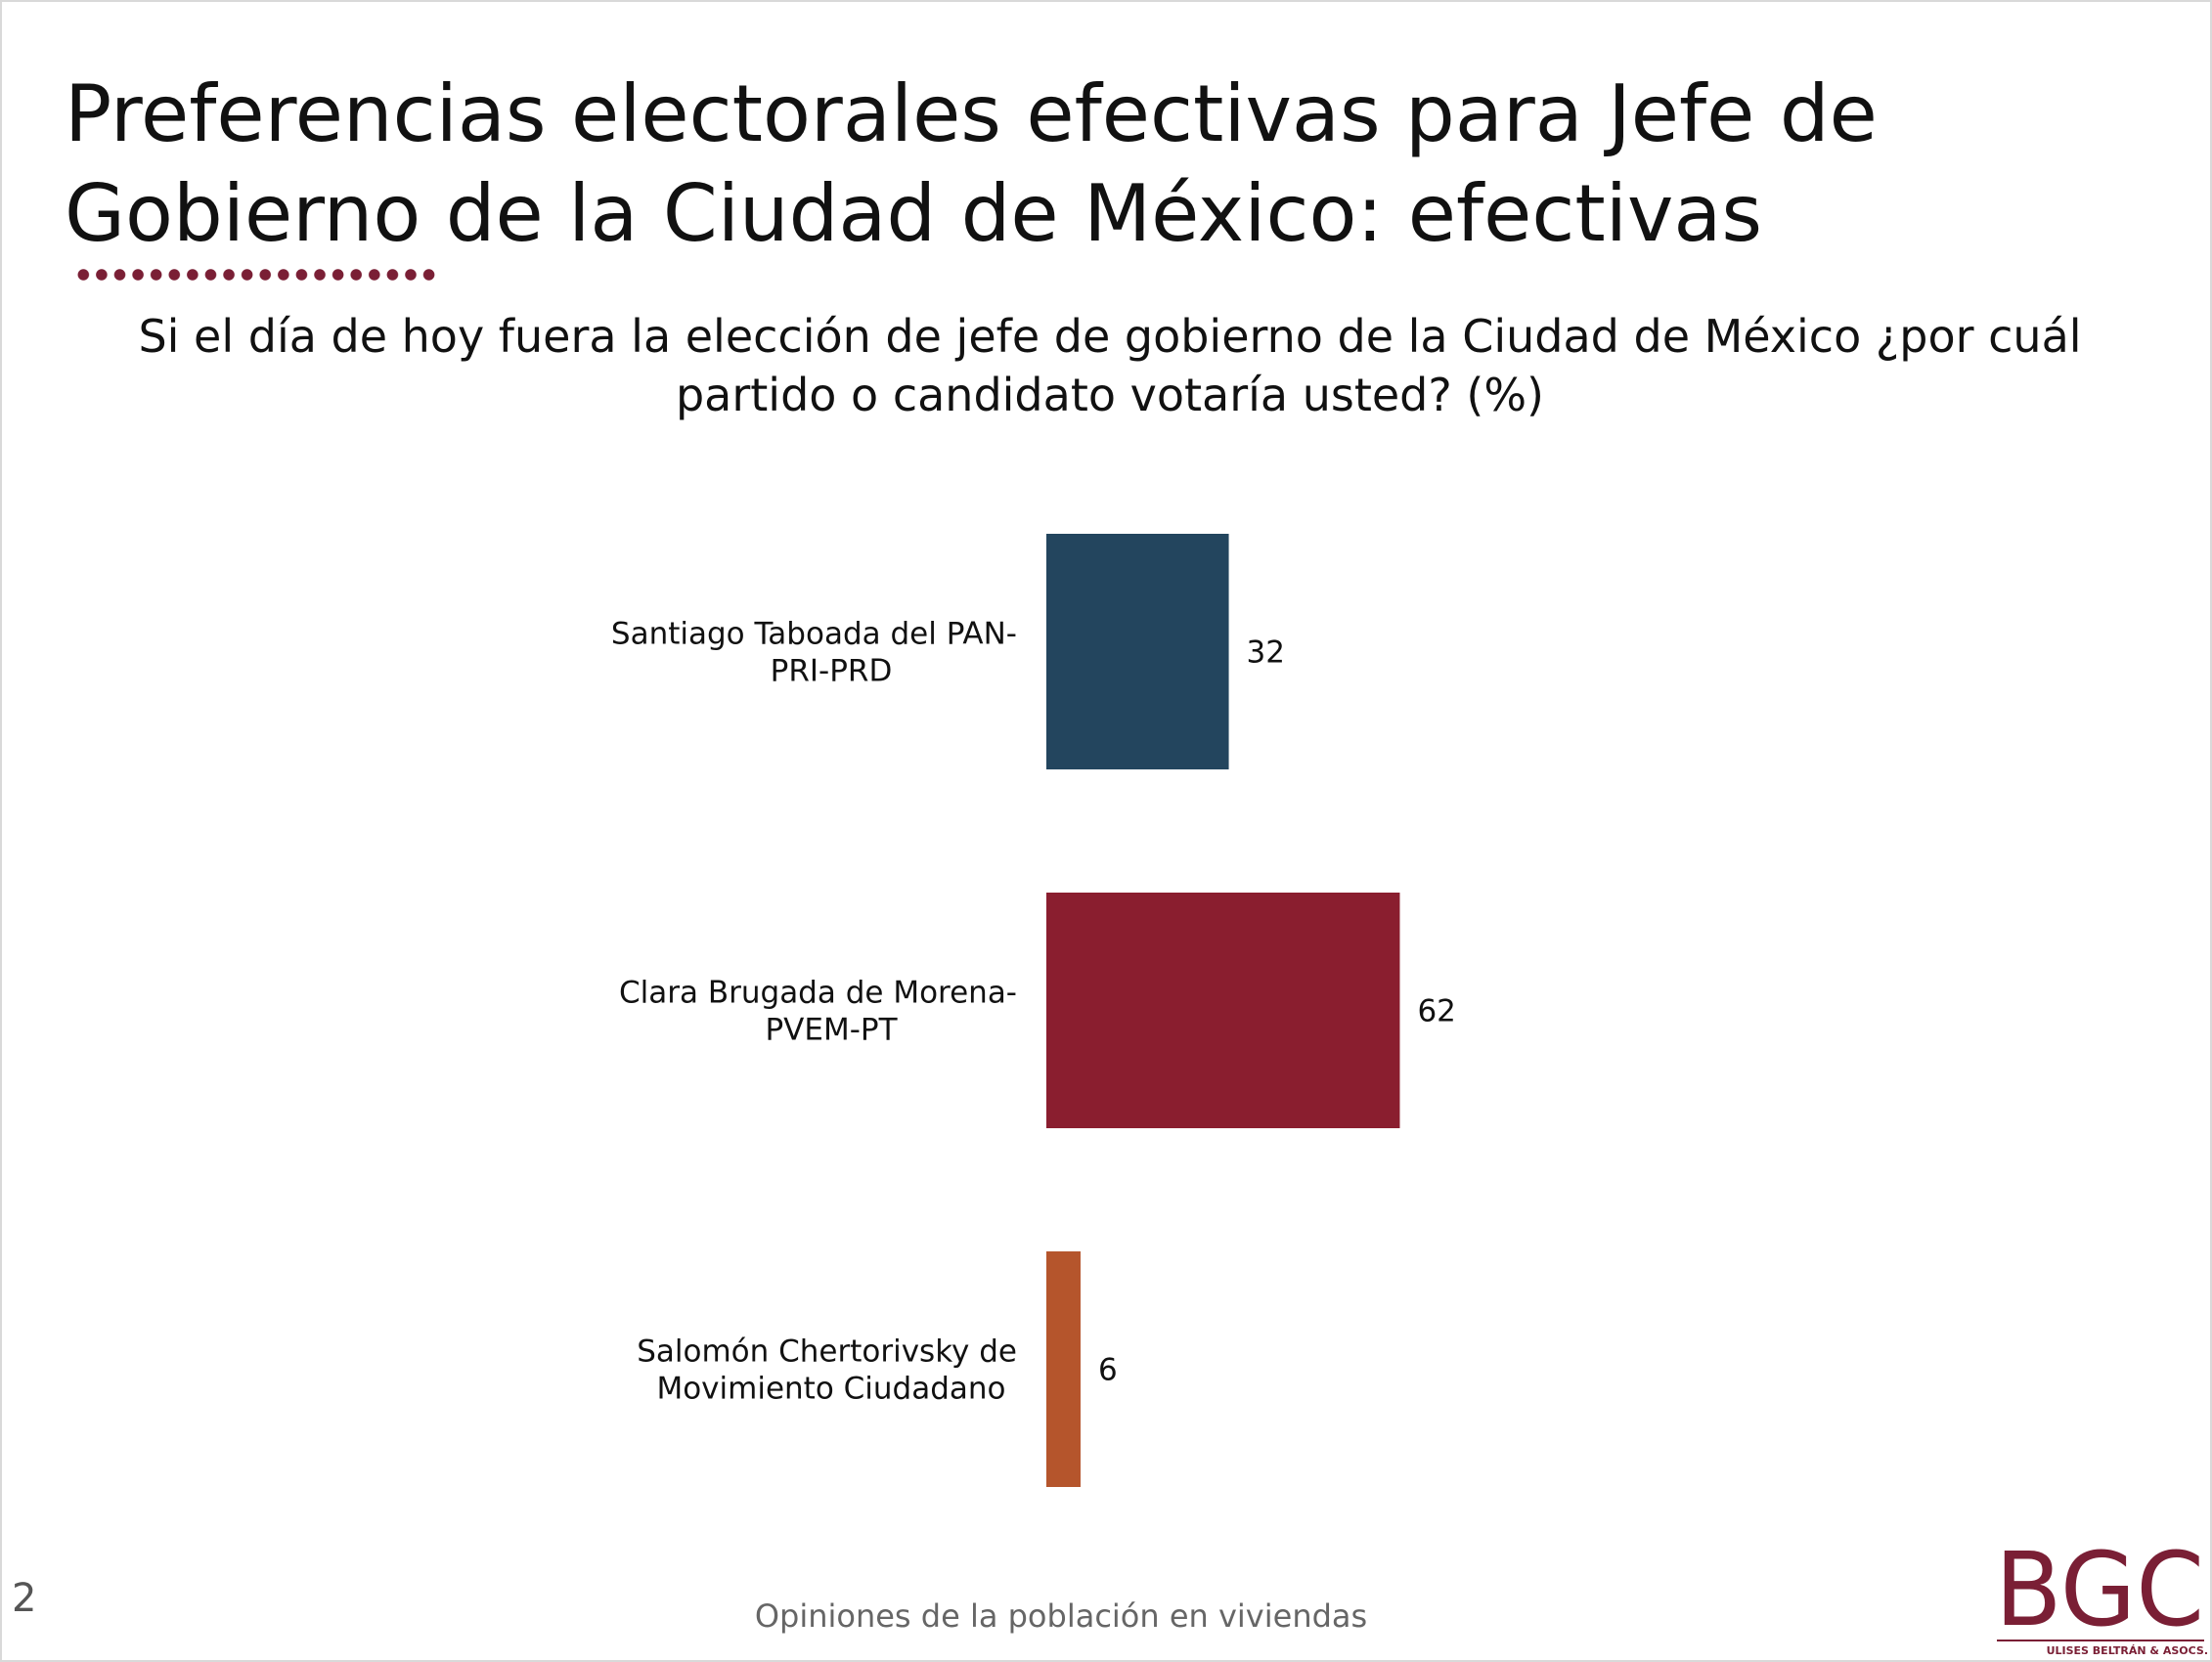 This screenshot has height=1662, width=2212. I want to click on company-logo: BGC ULISES BELTRÁN & ASOCS., so click(2101, 1594).